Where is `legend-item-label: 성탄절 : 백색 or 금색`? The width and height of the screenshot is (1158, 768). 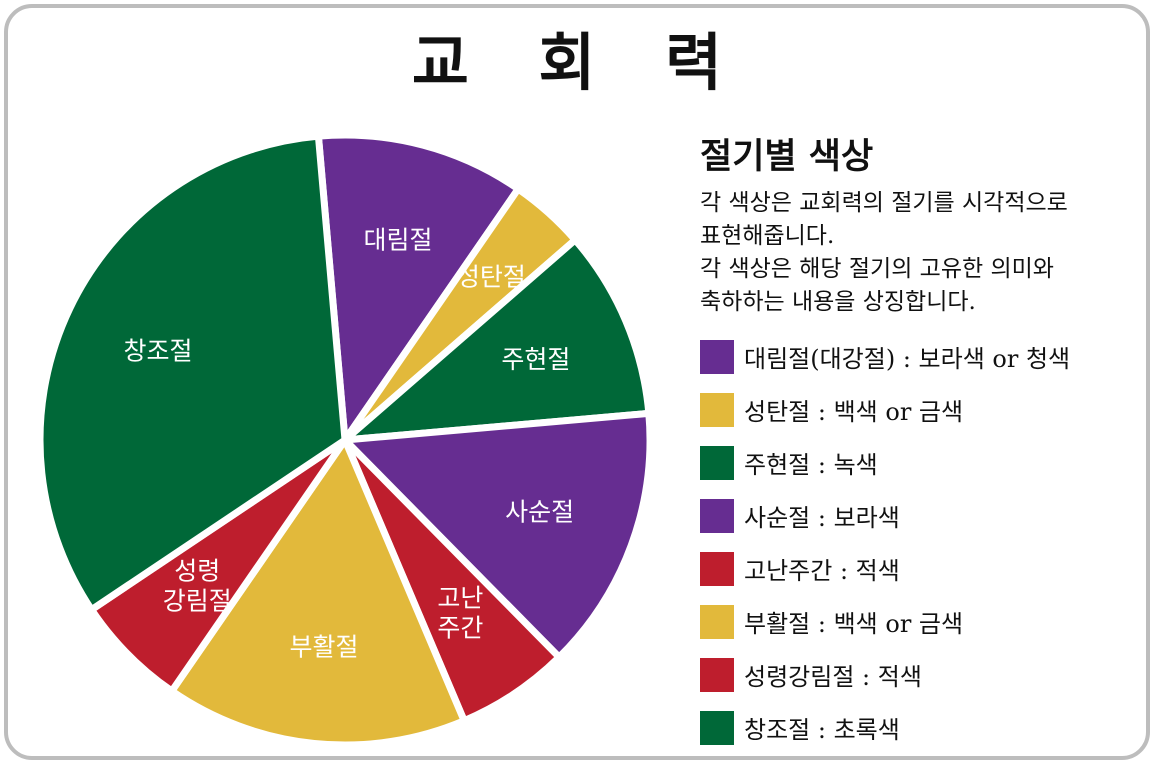 legend-item-label: 성탄절 : 백색 or 금색 is located at coordinates (854, 412).